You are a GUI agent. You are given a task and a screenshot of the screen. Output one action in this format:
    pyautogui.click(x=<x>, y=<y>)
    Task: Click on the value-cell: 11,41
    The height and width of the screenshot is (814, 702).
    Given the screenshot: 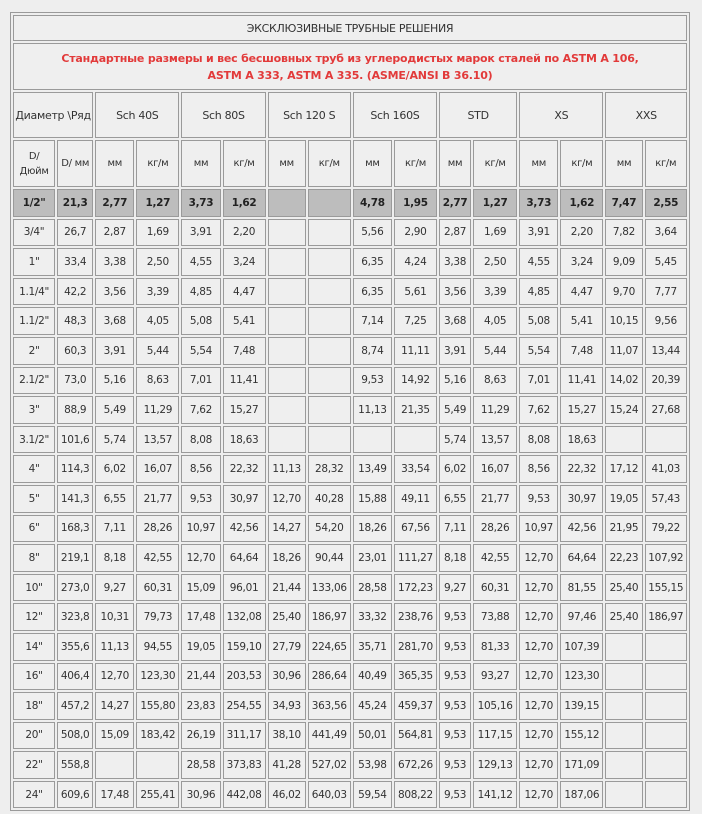 What is the action you would take?
    pyautogui.click(x=244, y=380)
    